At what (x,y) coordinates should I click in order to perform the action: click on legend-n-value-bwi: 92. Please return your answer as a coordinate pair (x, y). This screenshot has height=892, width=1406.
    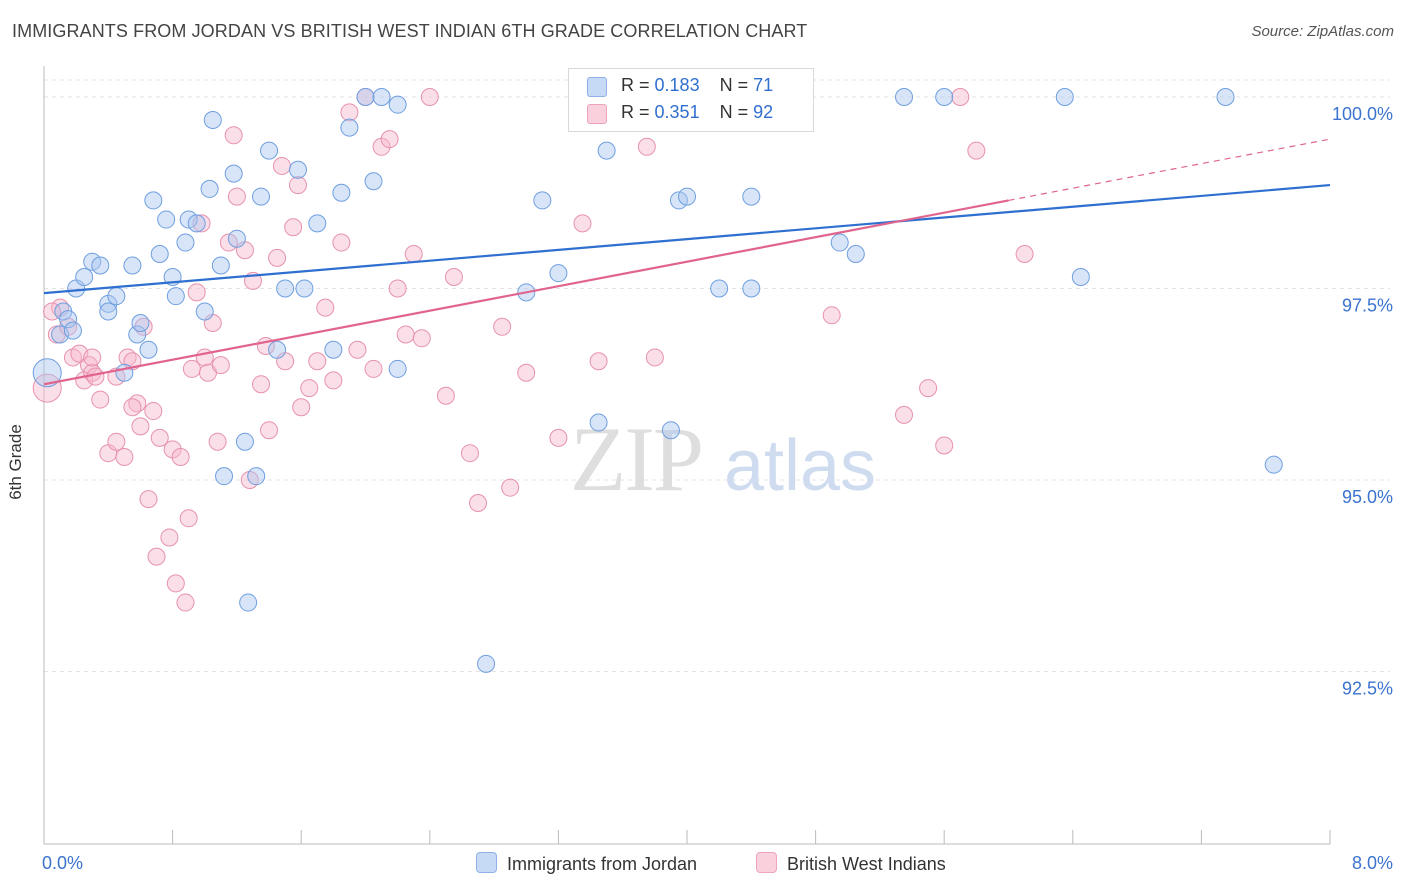
    Looking at the image, I should click on (763, 112).